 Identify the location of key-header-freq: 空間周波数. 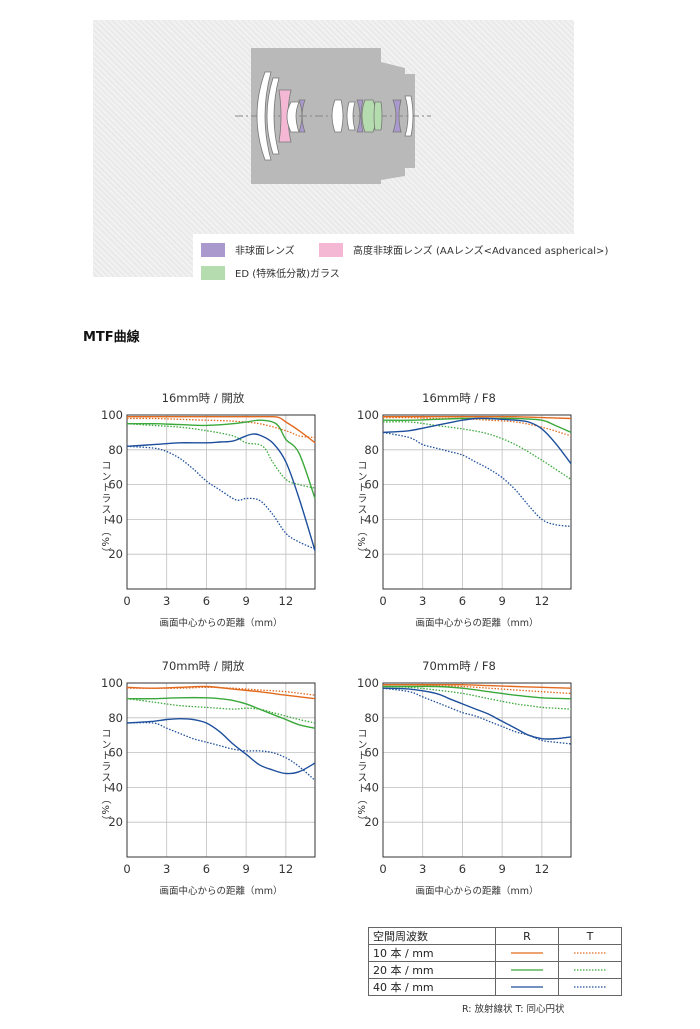
(432, 936).